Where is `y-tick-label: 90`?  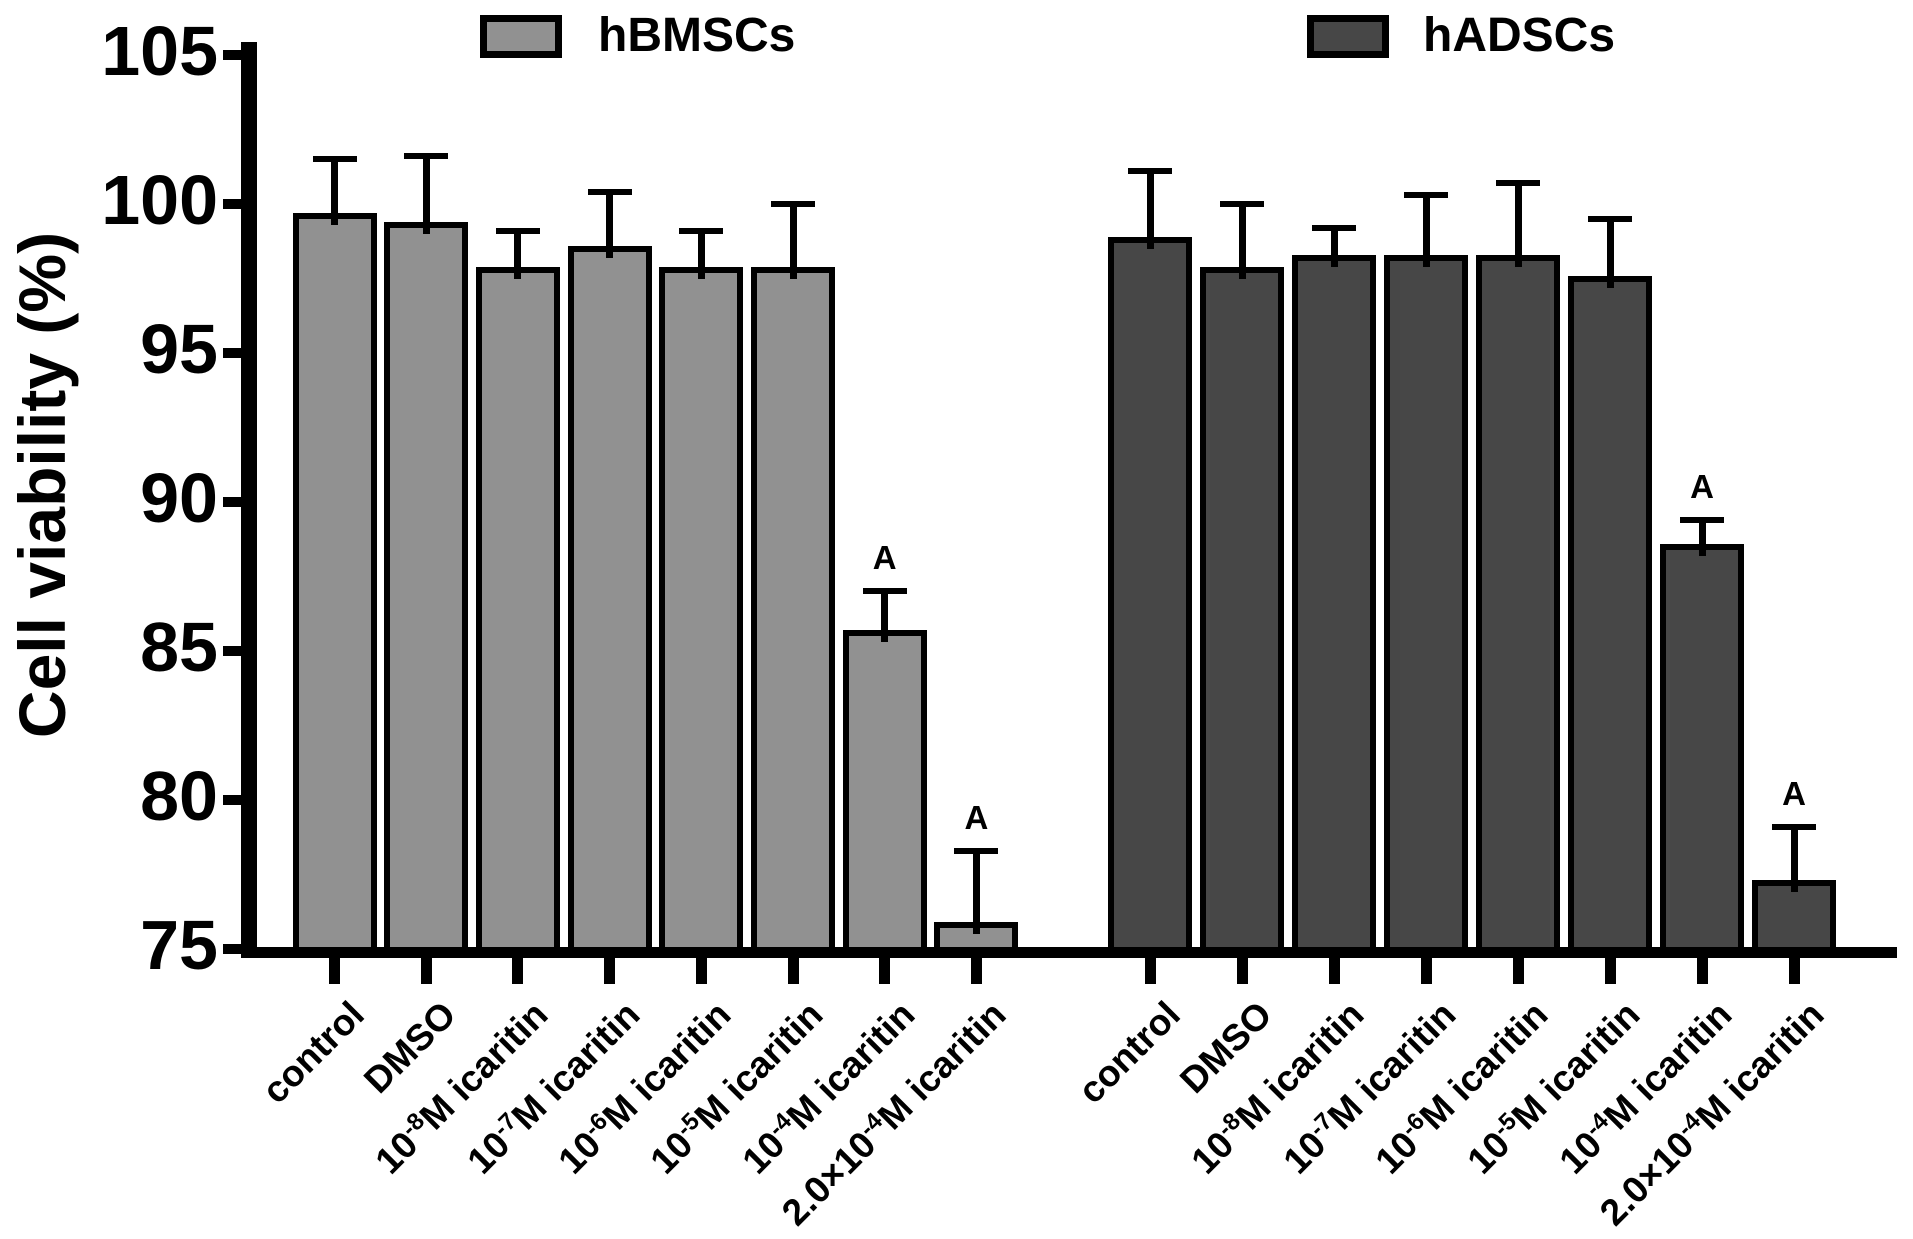
y-tick-label: 90 is located at coordinates (179, 498).